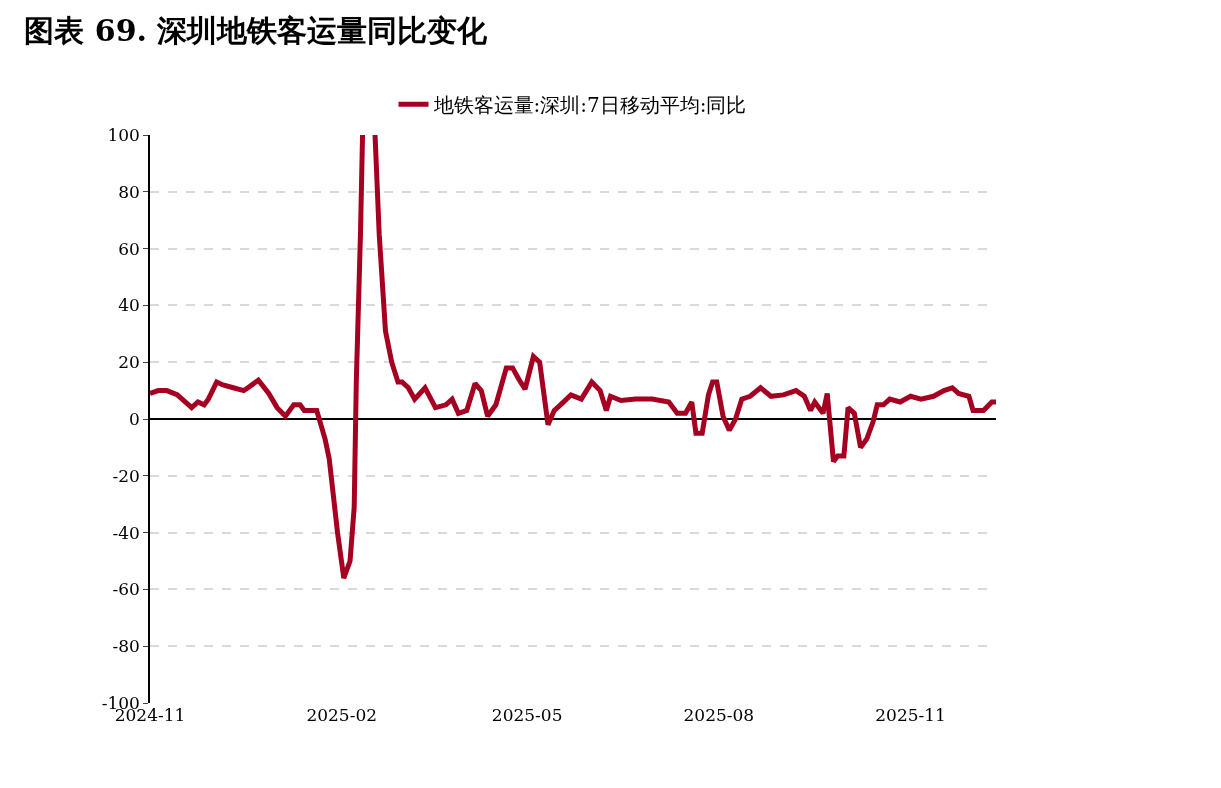  I want to click on y-tick-label: -40, so click(126, 532).